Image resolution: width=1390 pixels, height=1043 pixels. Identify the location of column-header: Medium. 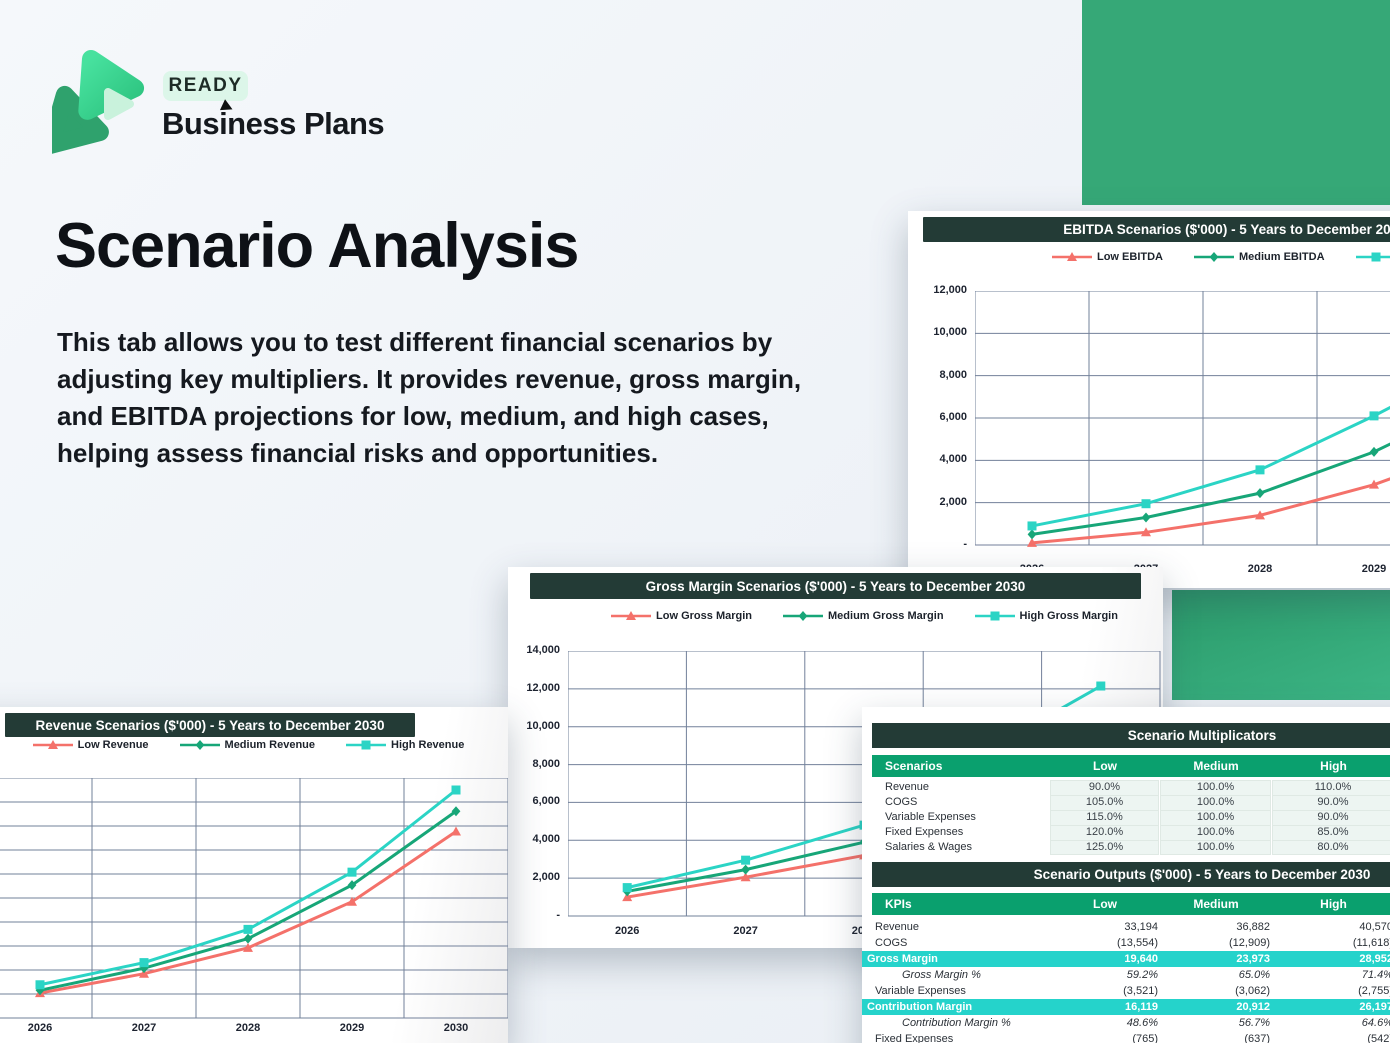
(1216, 904).